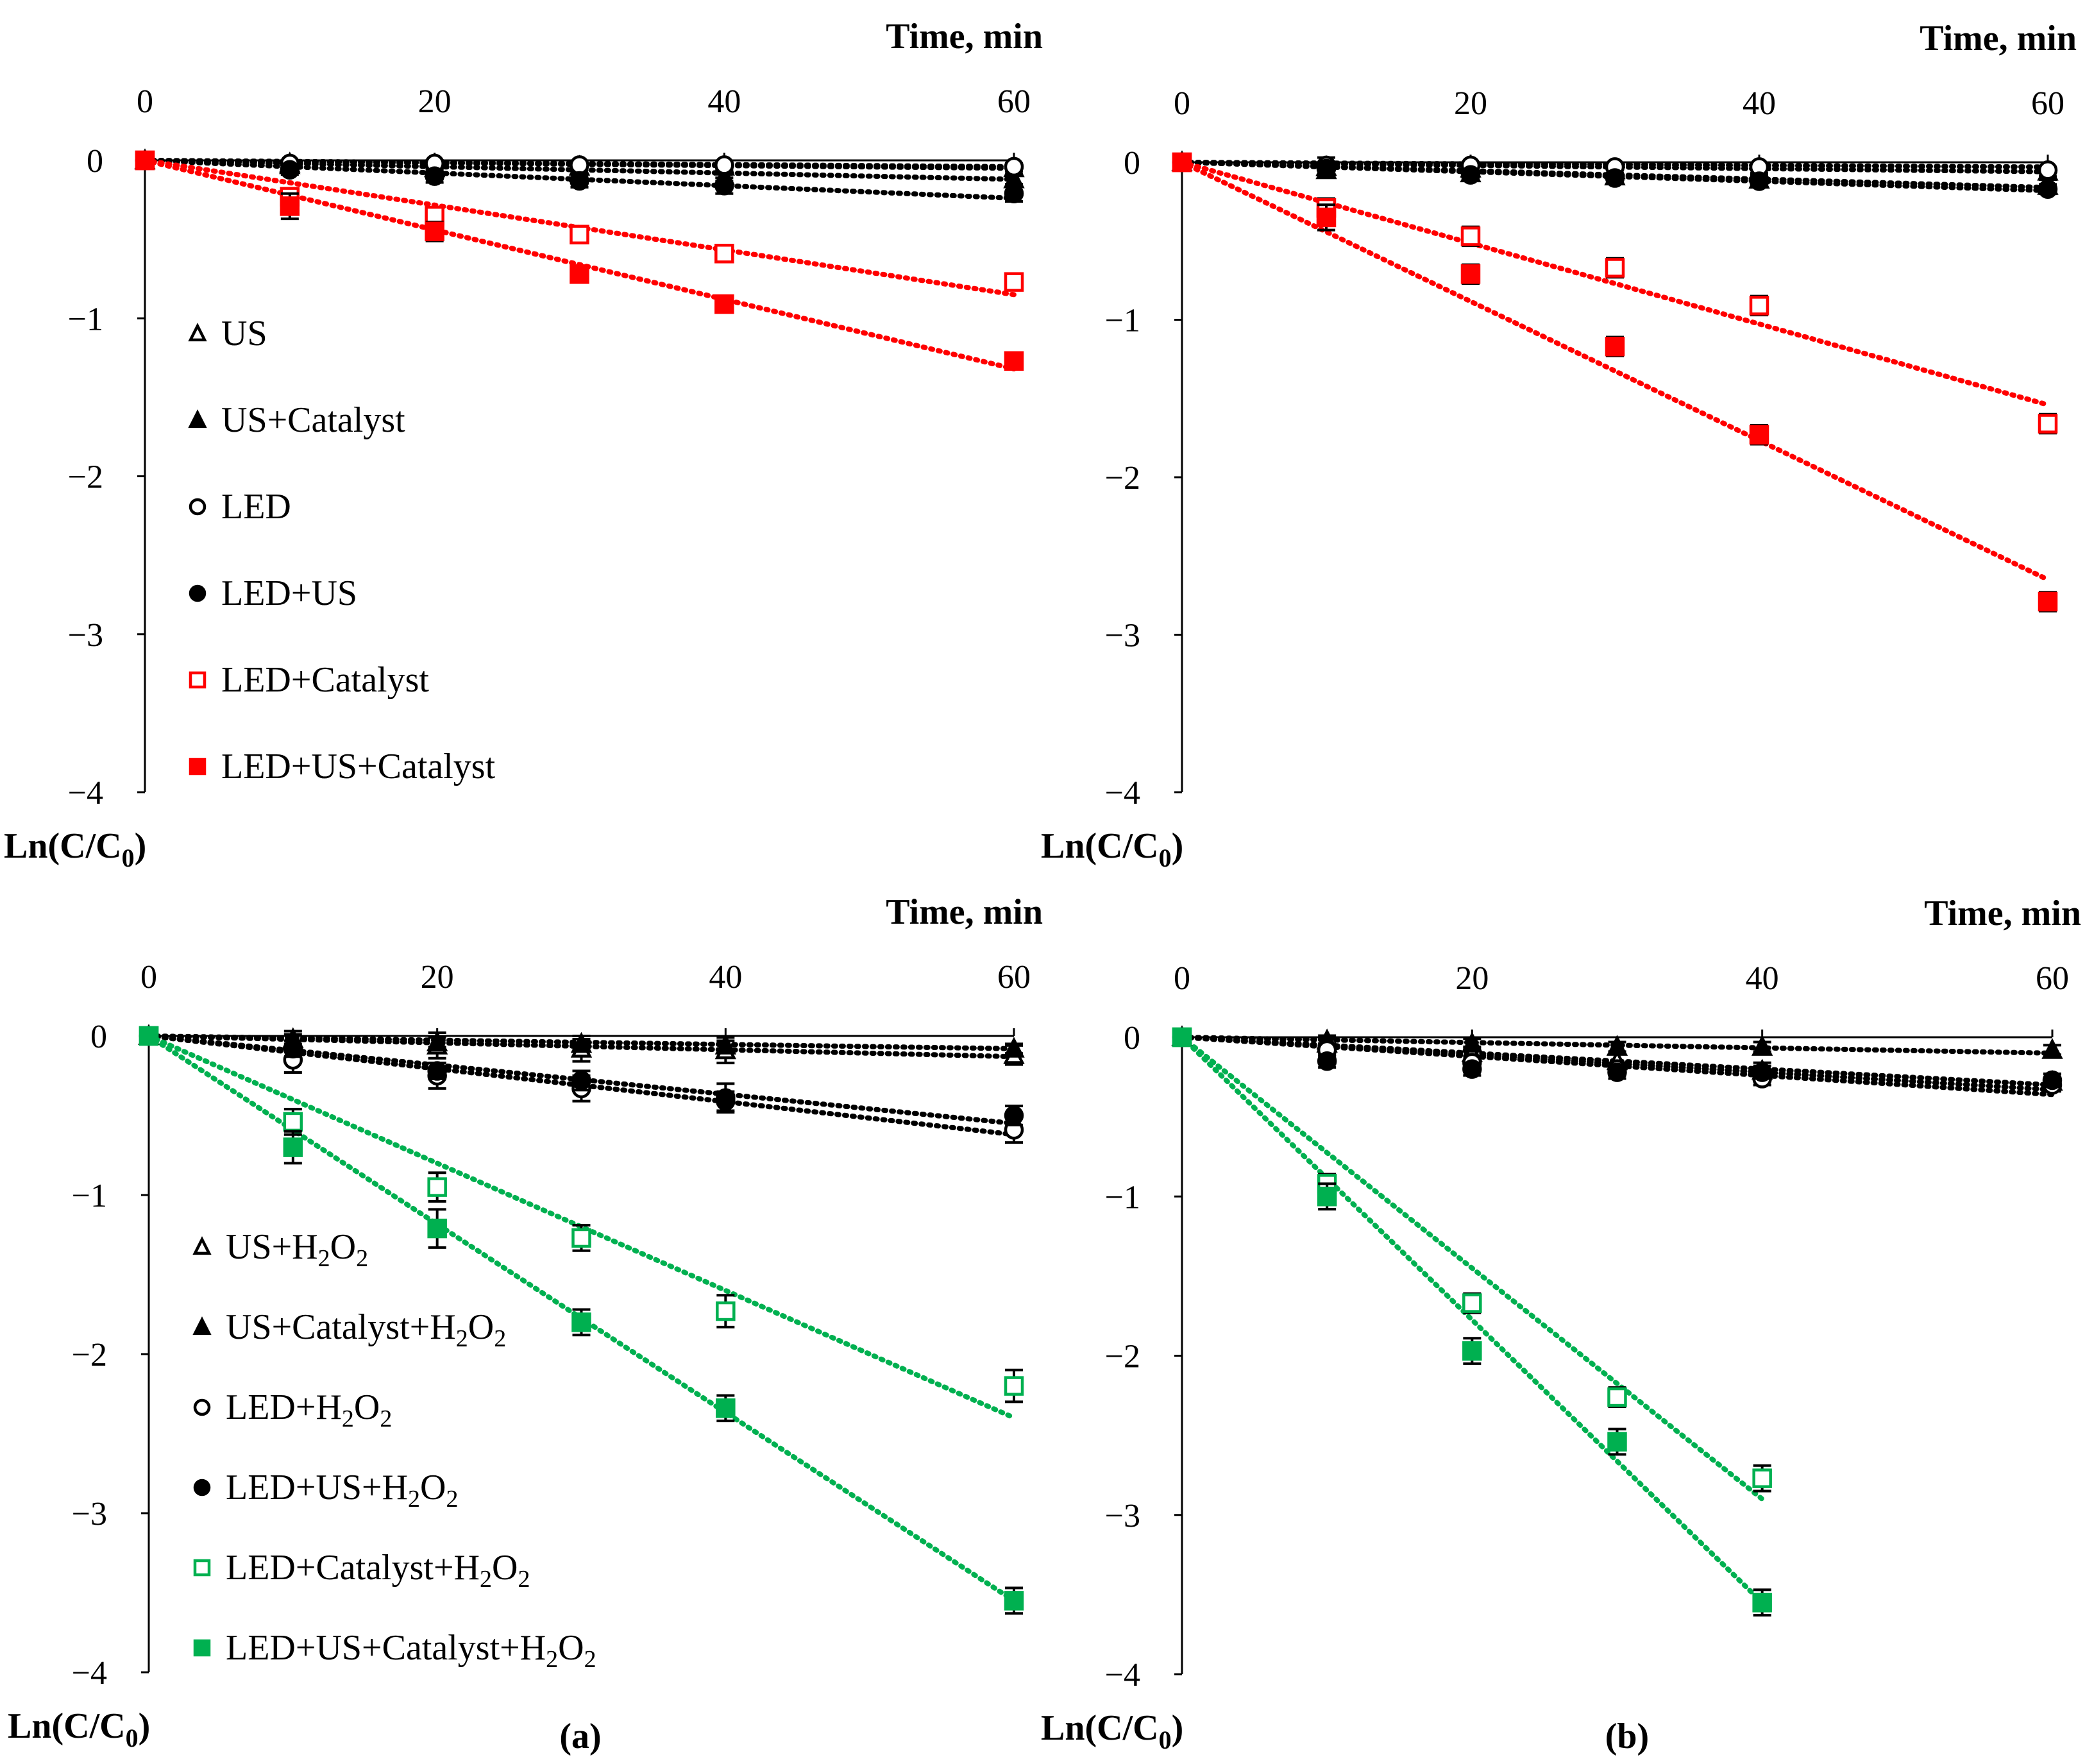 The height and width of the screenshot is (1764, 2085). I want to click on legend-label: LED+Catalyst, so click(325, 680).